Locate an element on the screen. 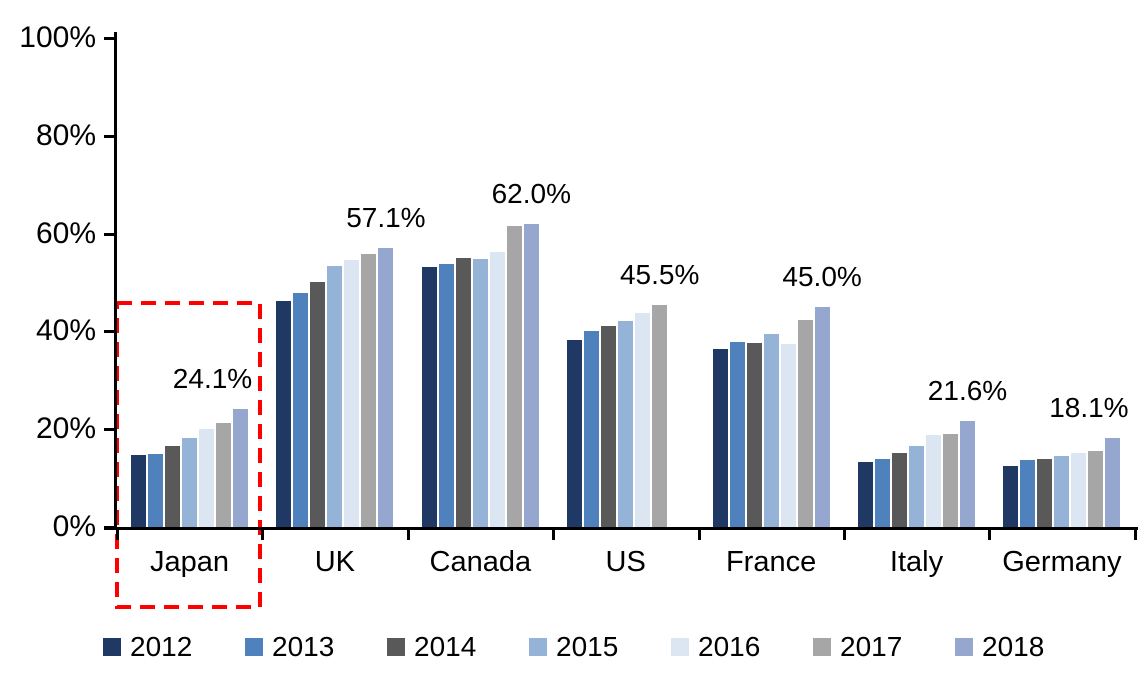 This screenshot has height=683, width=1142. bar-canada-2016 is located at coordinates (497, 389).